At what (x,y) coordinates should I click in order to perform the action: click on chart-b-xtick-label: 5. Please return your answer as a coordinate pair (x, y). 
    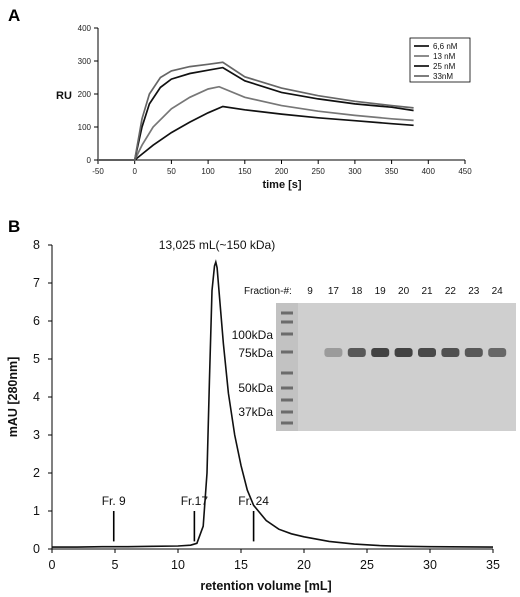
    Looking at the image, I should click on (115, 565).